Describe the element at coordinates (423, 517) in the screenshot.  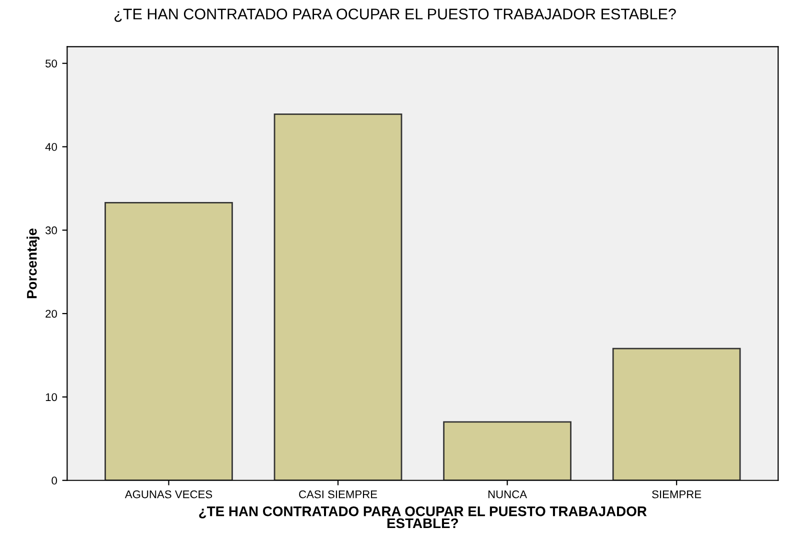
I see `x-axis-title: ¿TE HAN CONTRATADO PARA OCUPAR EL PUESTO TRABAJADOR ESTABLE?` at that location.